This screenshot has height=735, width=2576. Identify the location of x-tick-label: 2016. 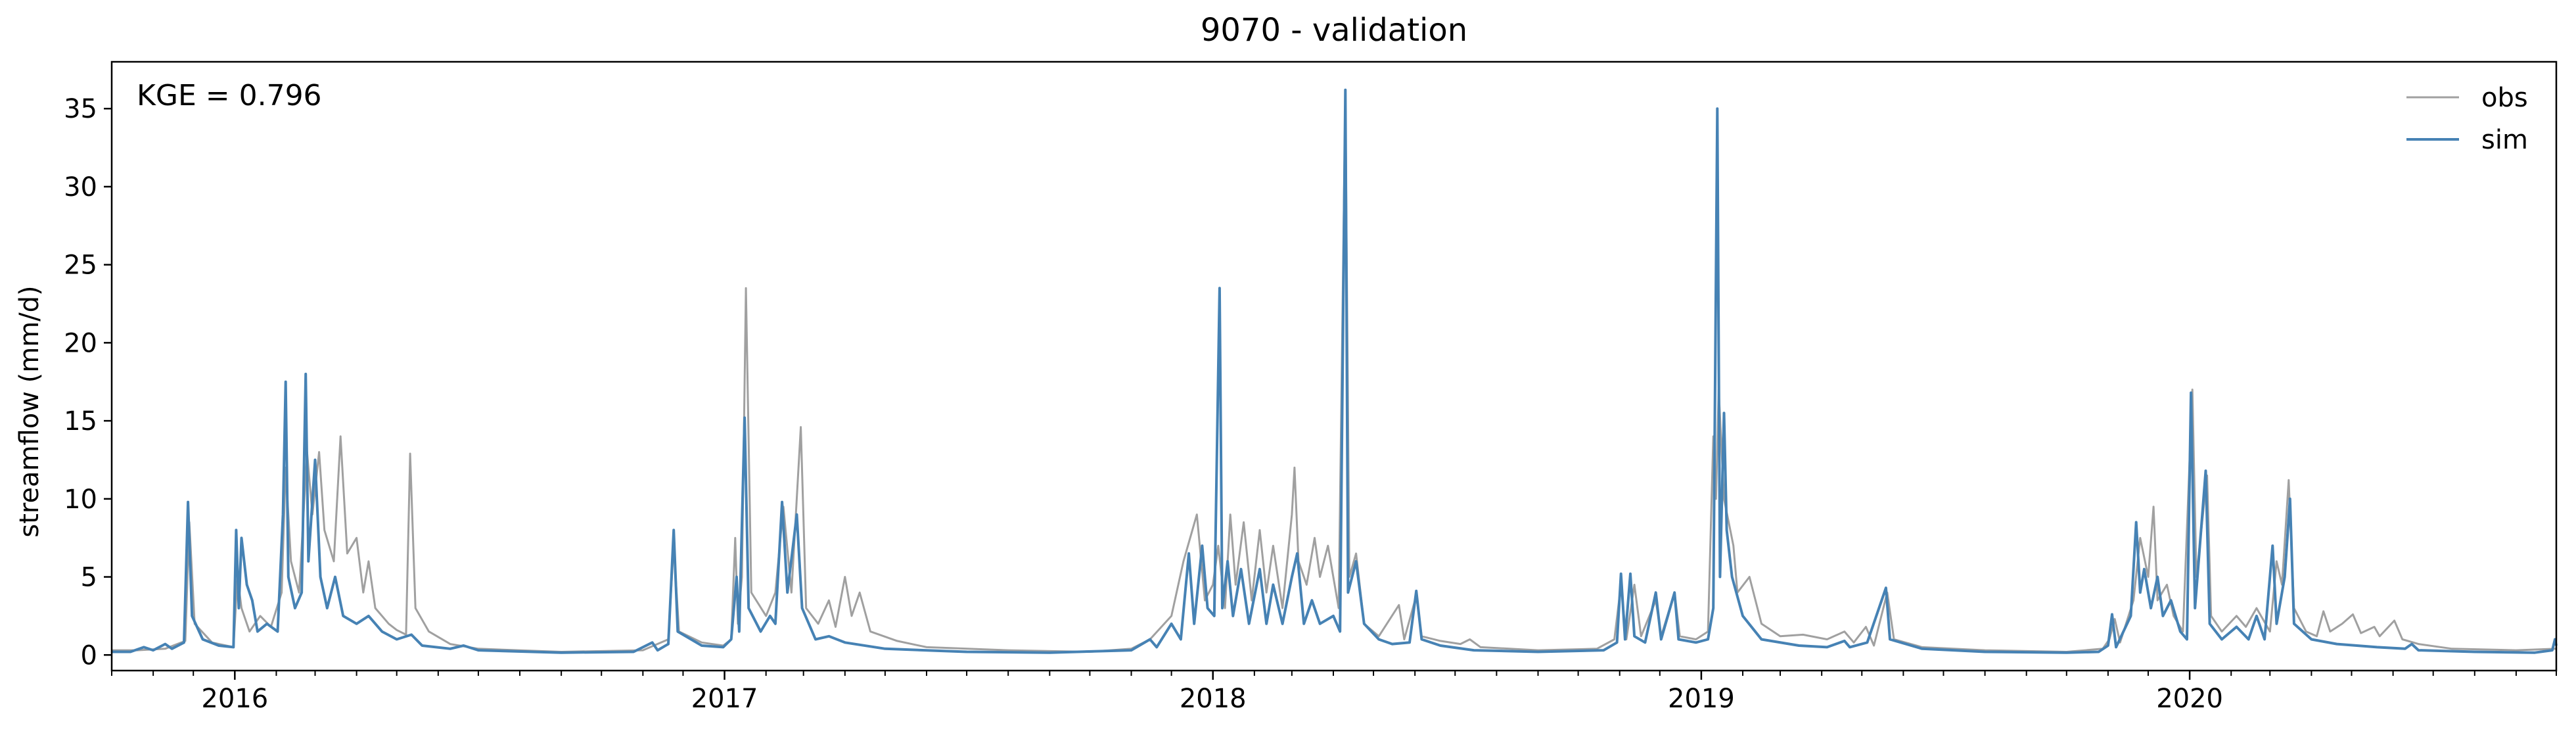
(235, 699).